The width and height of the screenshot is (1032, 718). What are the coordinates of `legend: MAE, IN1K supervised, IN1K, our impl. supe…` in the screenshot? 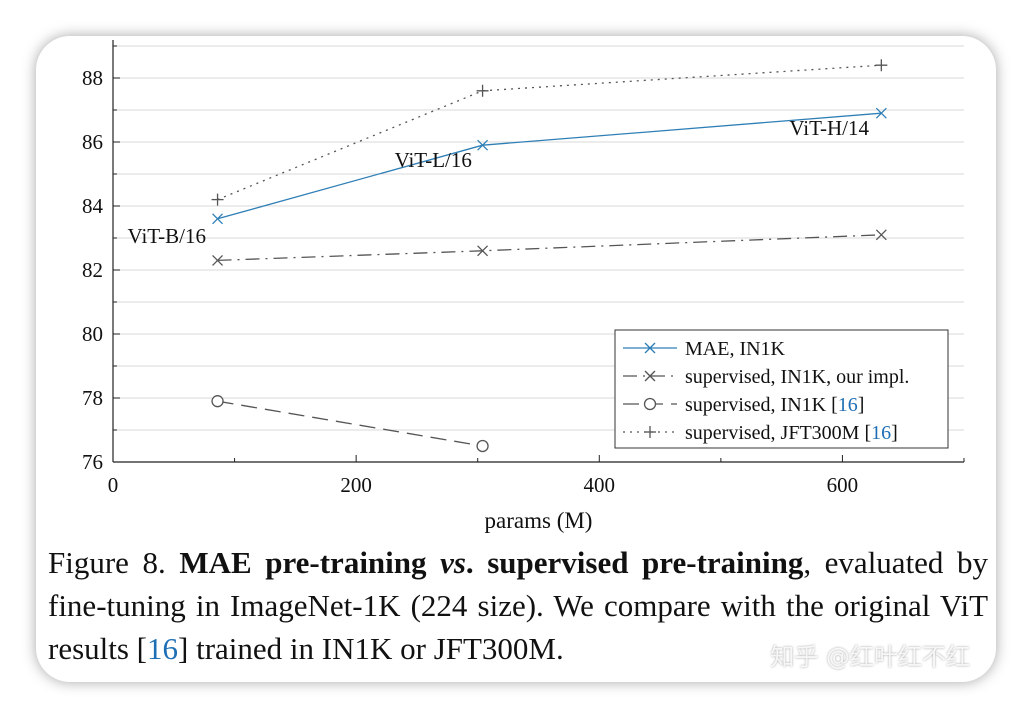 It's located at (781, 389).